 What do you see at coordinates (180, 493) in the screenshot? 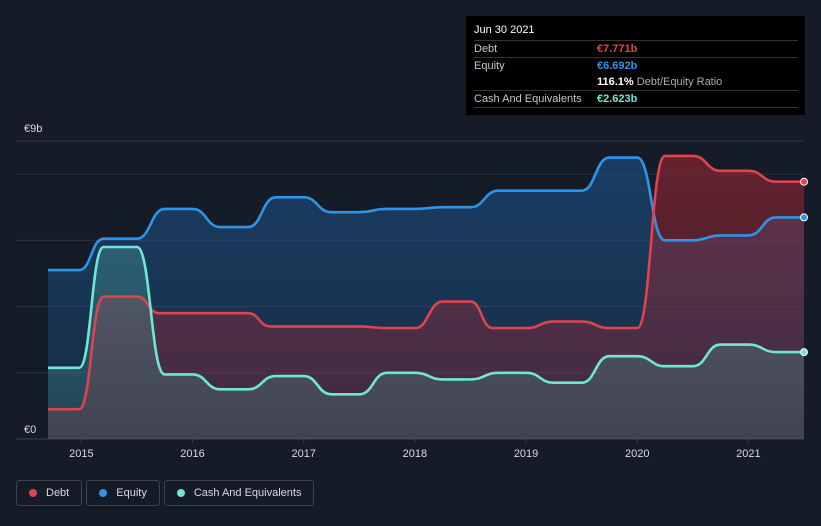
I see `legend-dot-cash` at bounding box center [180, 493].